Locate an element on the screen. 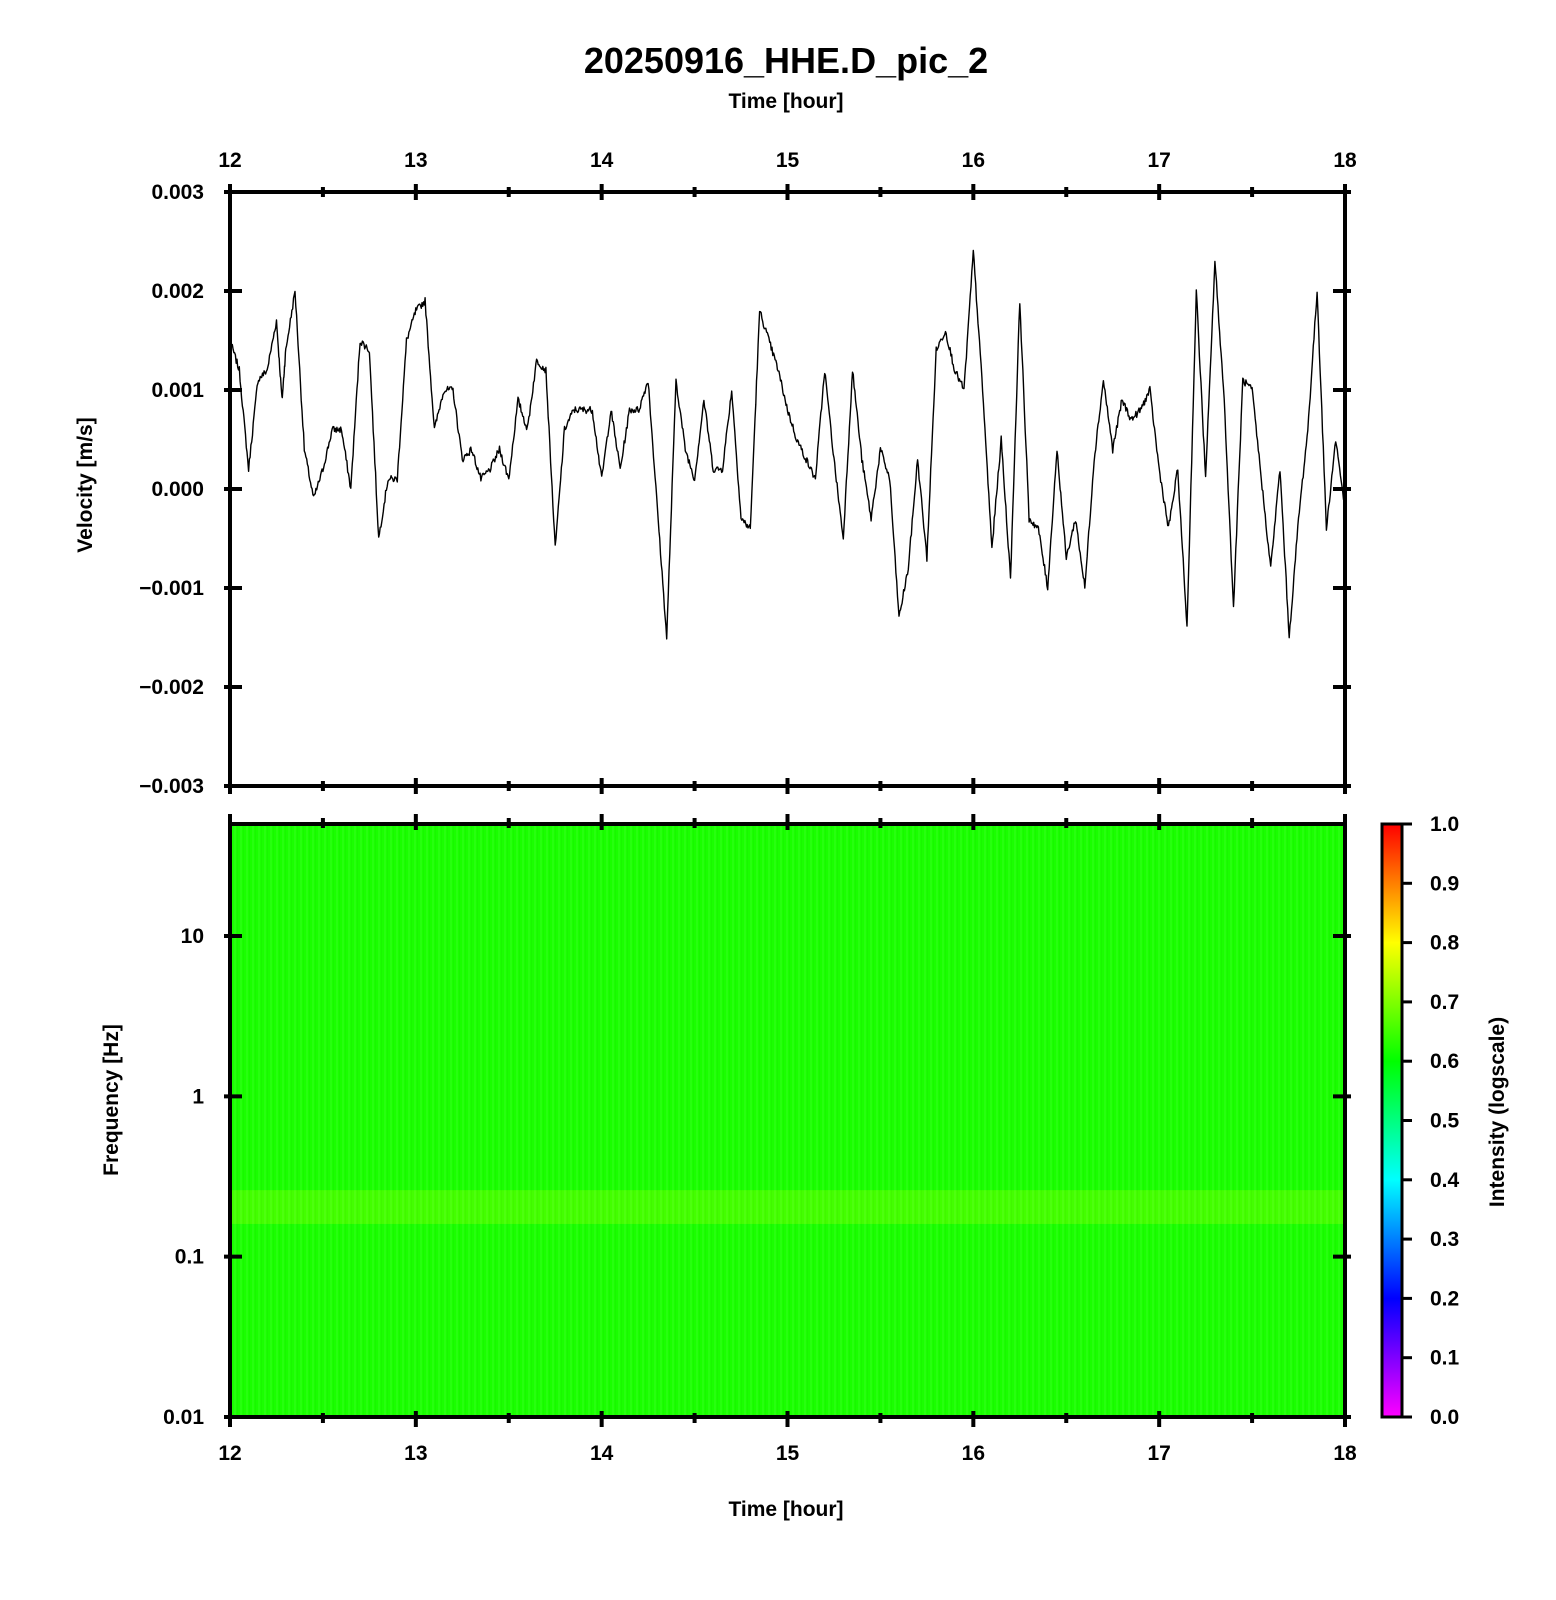  spectrogram-x-tick-label: 18 is located at coordinates (1345, 1453).